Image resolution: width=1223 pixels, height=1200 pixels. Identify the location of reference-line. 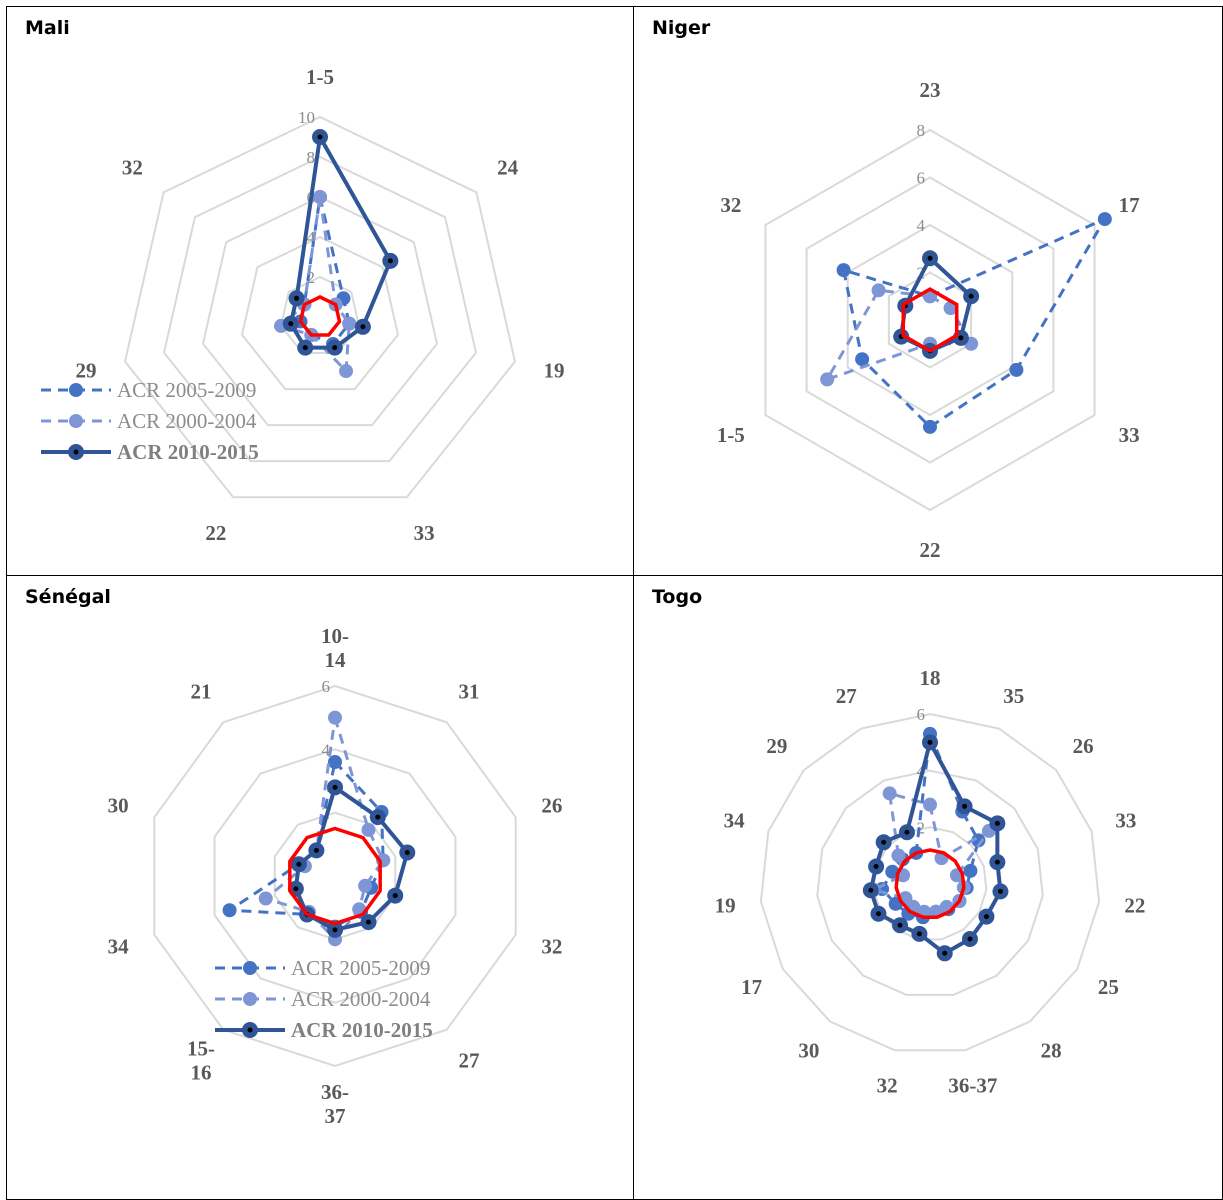
(930, 320).